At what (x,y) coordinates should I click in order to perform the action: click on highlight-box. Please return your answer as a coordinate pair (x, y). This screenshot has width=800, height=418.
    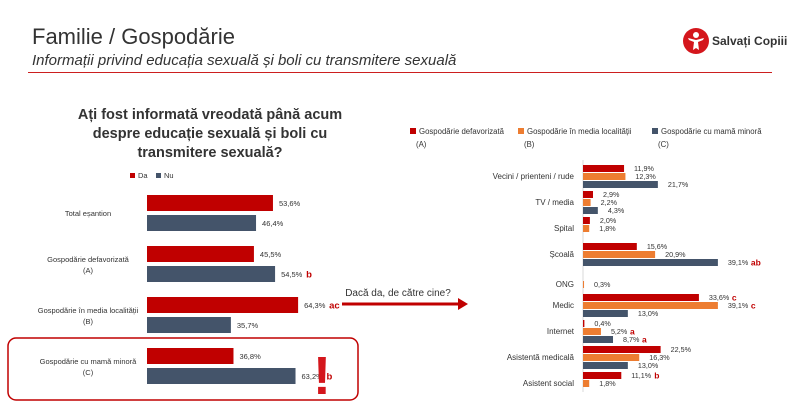
    Looking at the image, I should click on (183, 369).